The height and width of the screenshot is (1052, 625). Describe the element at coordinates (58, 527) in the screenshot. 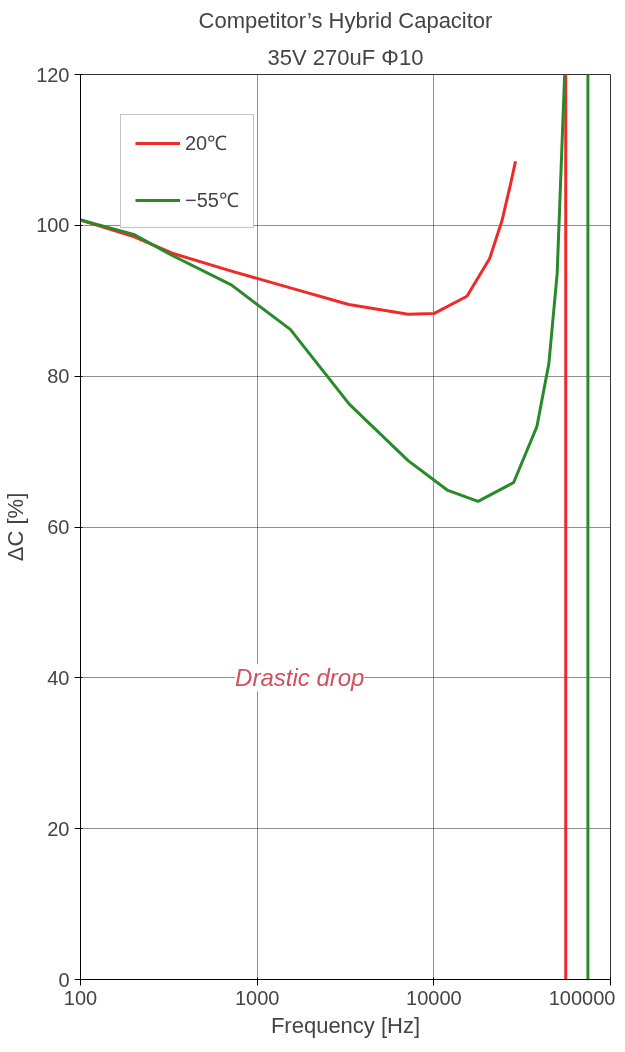

I see `y-tick-label: 60` at that location.